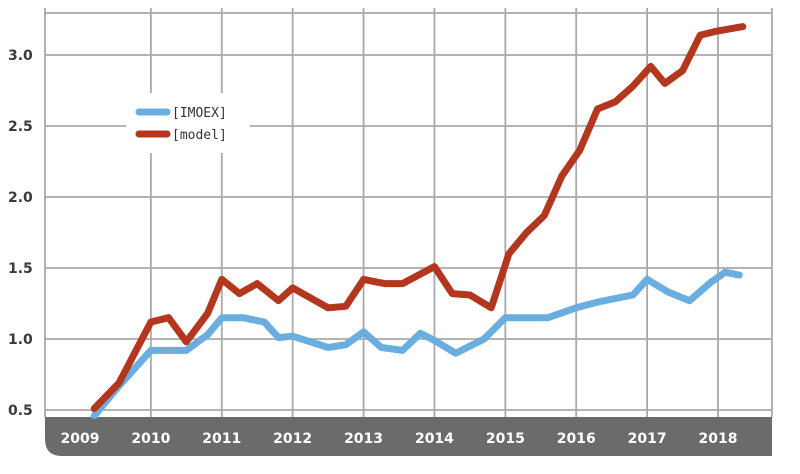 The height and width of the screenshot is (474, 800). Describe the element at coordinates (199, 135) in the screenshot. I see `legend-label-model: [model]` at that location.